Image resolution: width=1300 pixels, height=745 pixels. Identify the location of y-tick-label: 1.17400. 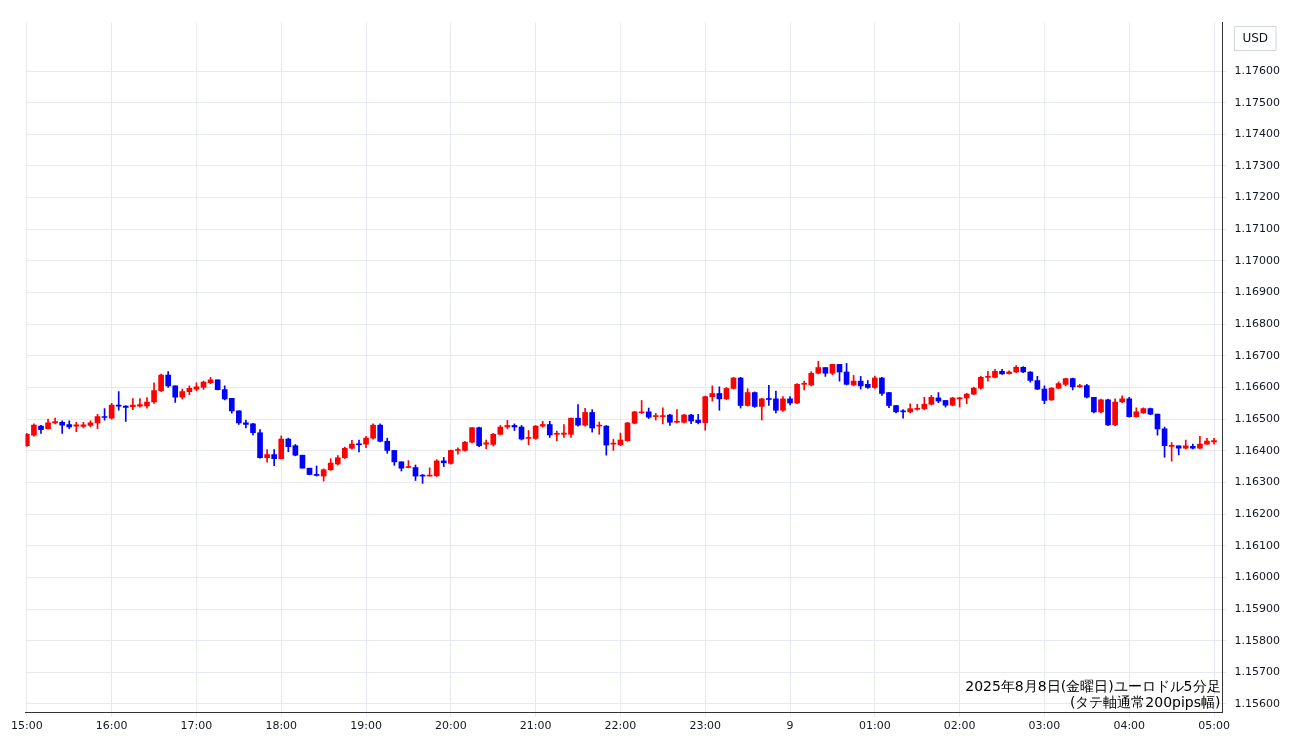
(1257, 134).